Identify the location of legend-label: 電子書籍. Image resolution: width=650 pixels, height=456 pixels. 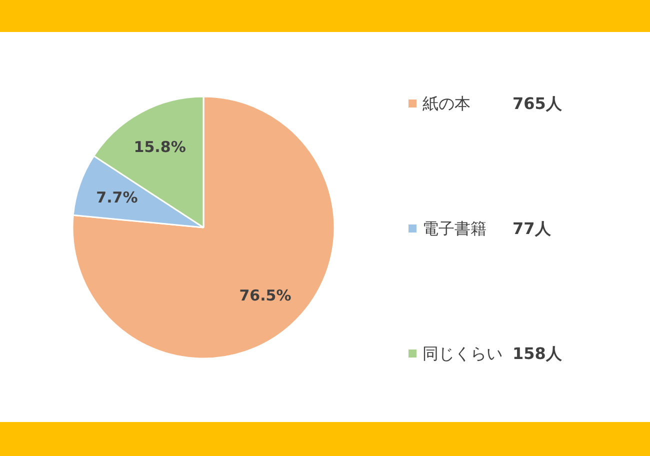
(454, 228).